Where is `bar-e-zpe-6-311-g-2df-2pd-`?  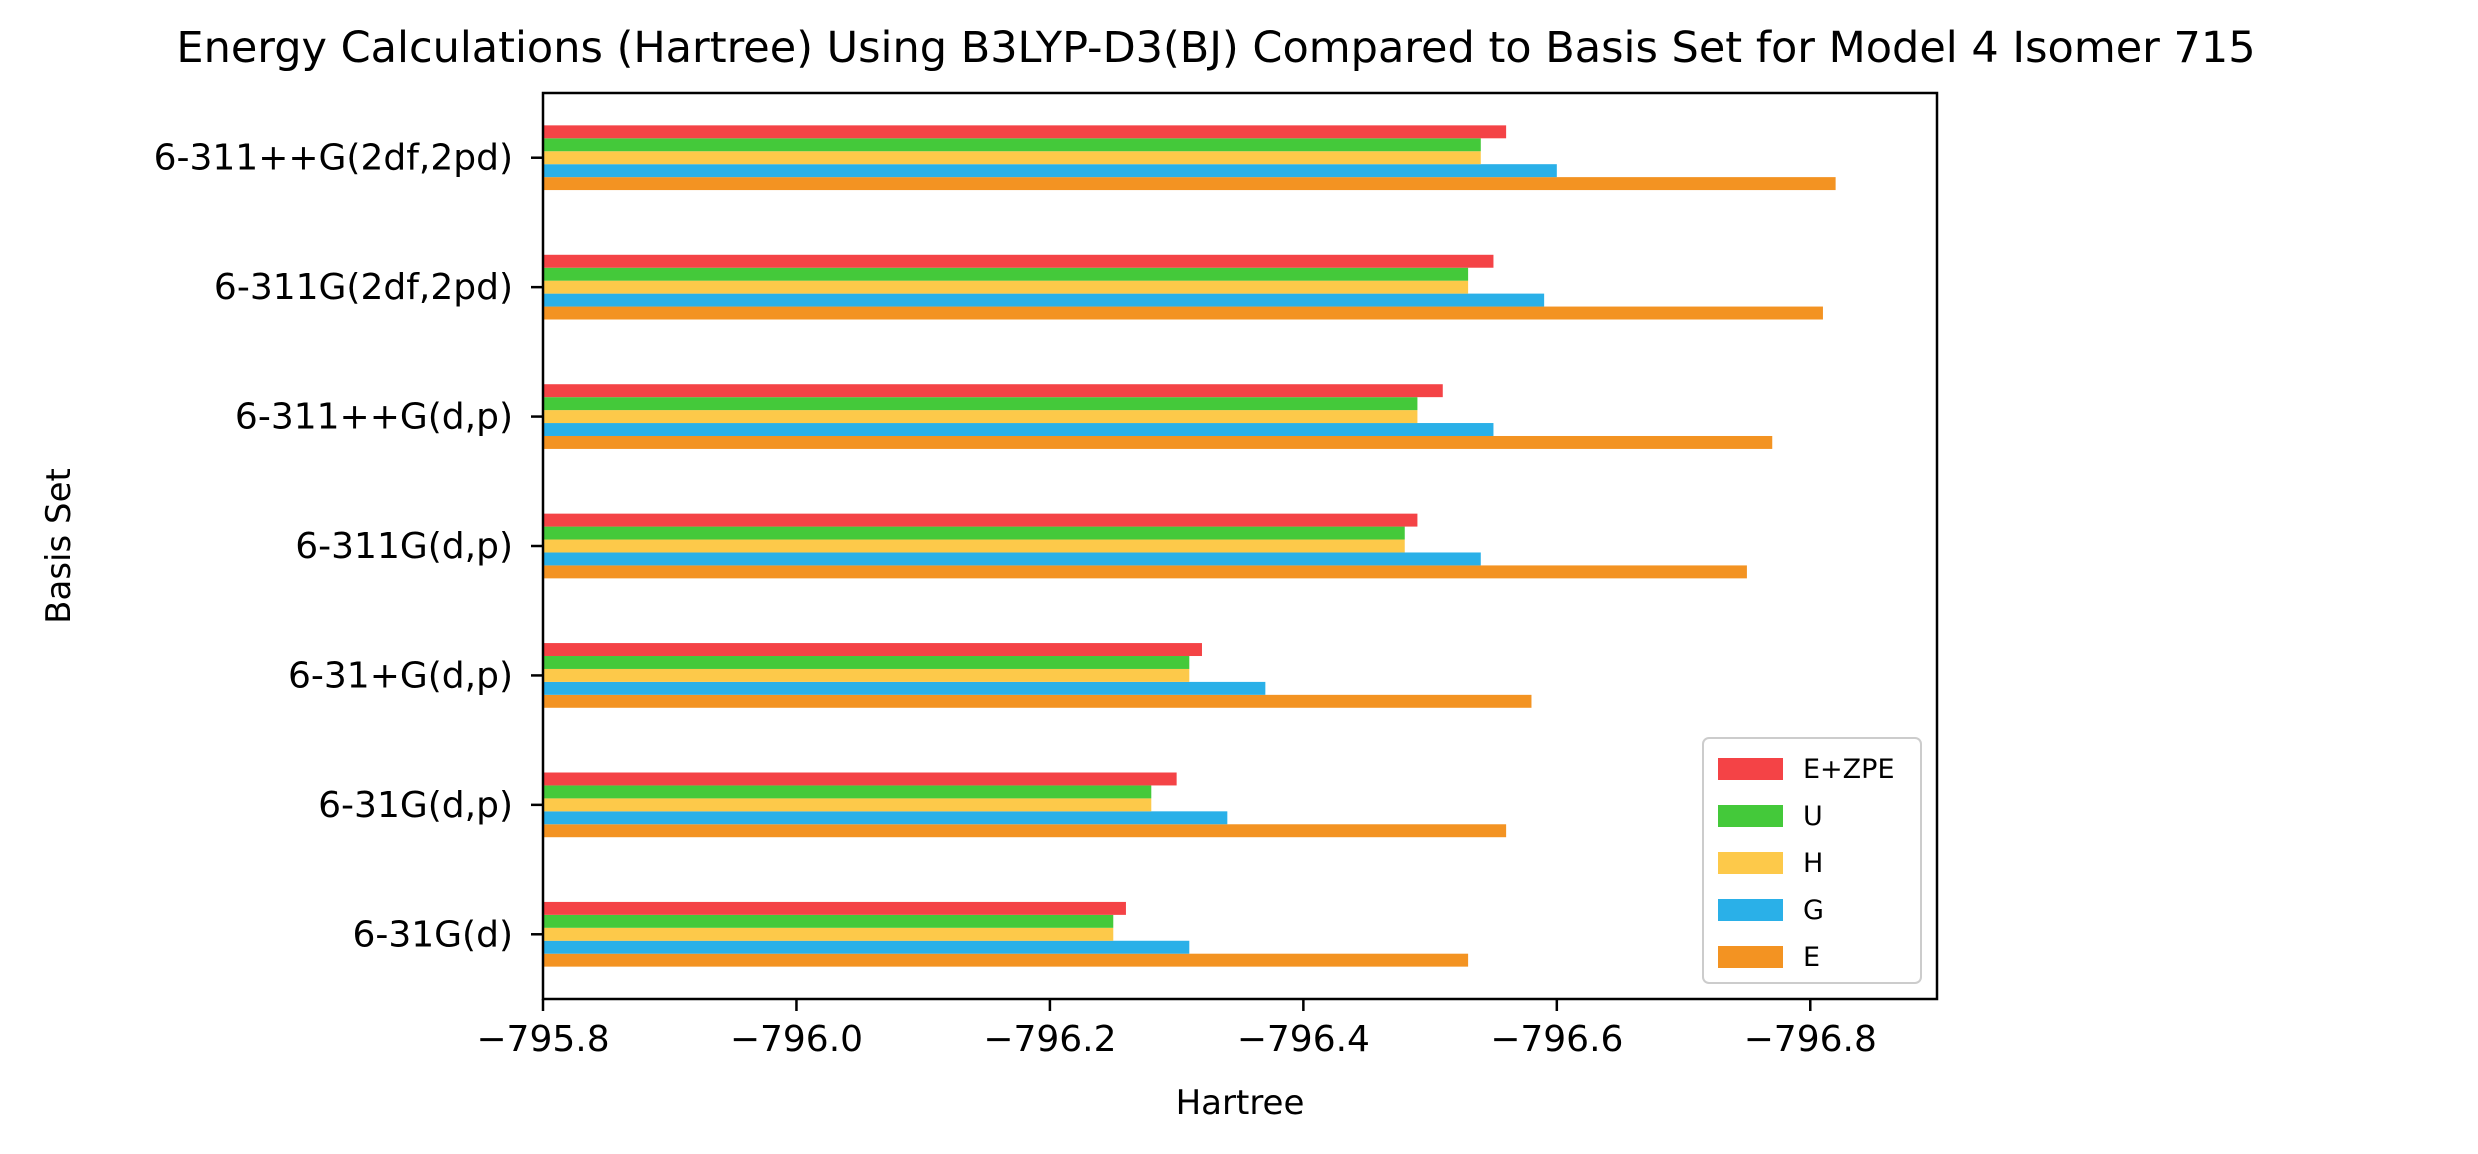 bar-e-zpe-6-311-g-2df-2pd- is located at coordinates (1025, 132).